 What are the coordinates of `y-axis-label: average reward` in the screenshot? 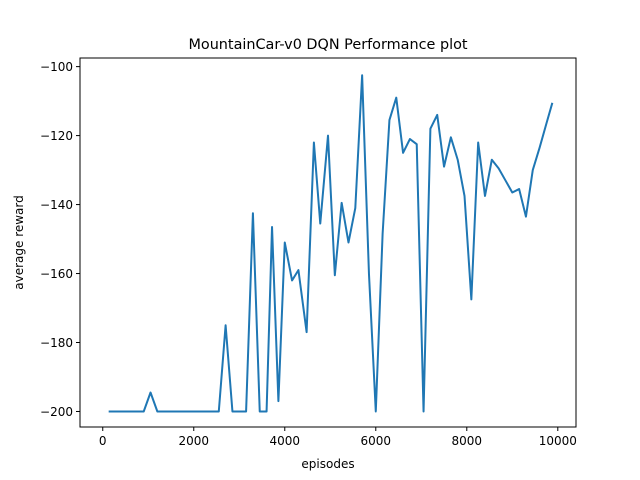 It's located at (19, 242).